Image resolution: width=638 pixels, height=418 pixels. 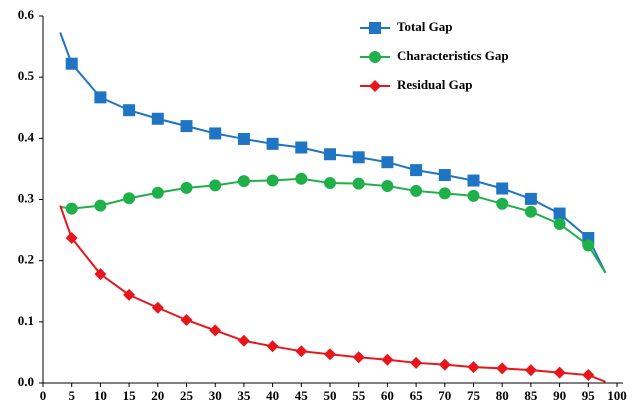 What do you see at coordinates (425, 26) in the screenshot?
I see `legend-label: Total Gap` at bounding box center [425, 26].